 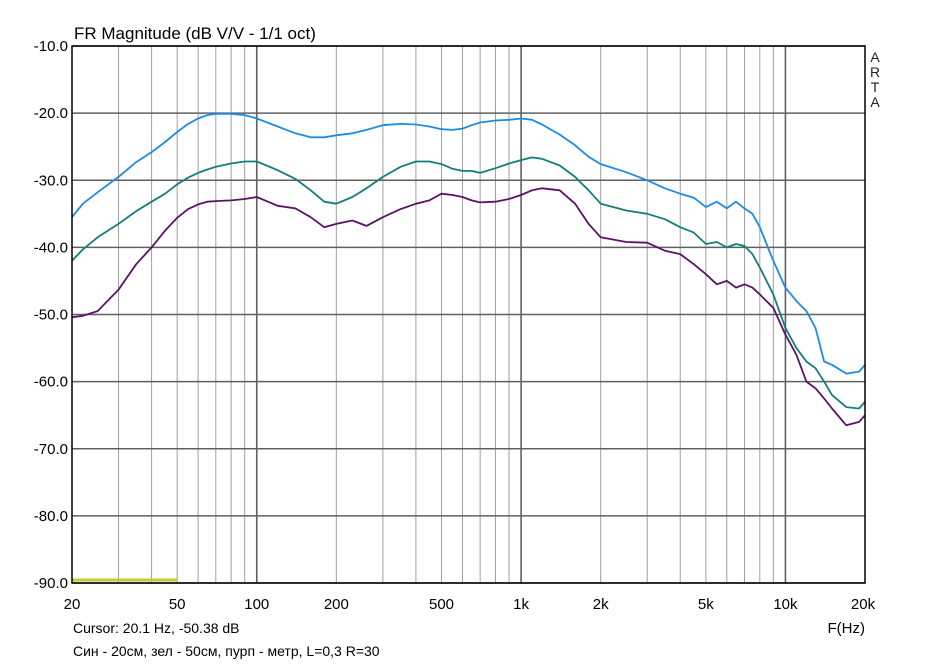 I want to click on x-tick-label-7: 5k, so click(x=706, y=604).